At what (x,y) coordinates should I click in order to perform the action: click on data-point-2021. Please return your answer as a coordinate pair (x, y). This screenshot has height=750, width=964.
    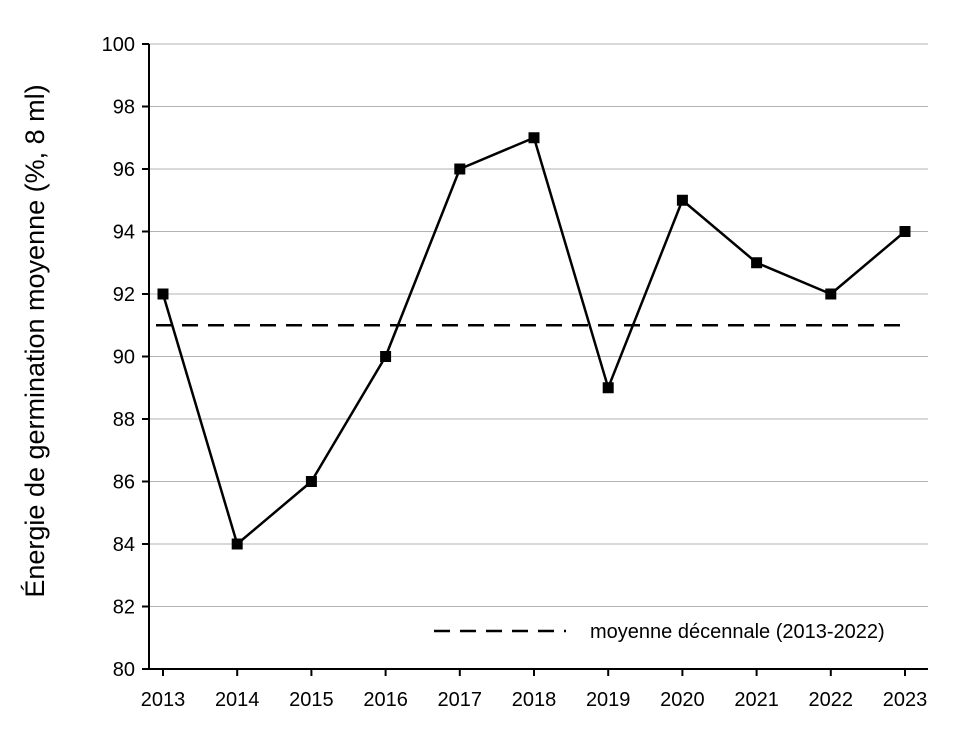
    Looking at the image, I should click on (757, 263).